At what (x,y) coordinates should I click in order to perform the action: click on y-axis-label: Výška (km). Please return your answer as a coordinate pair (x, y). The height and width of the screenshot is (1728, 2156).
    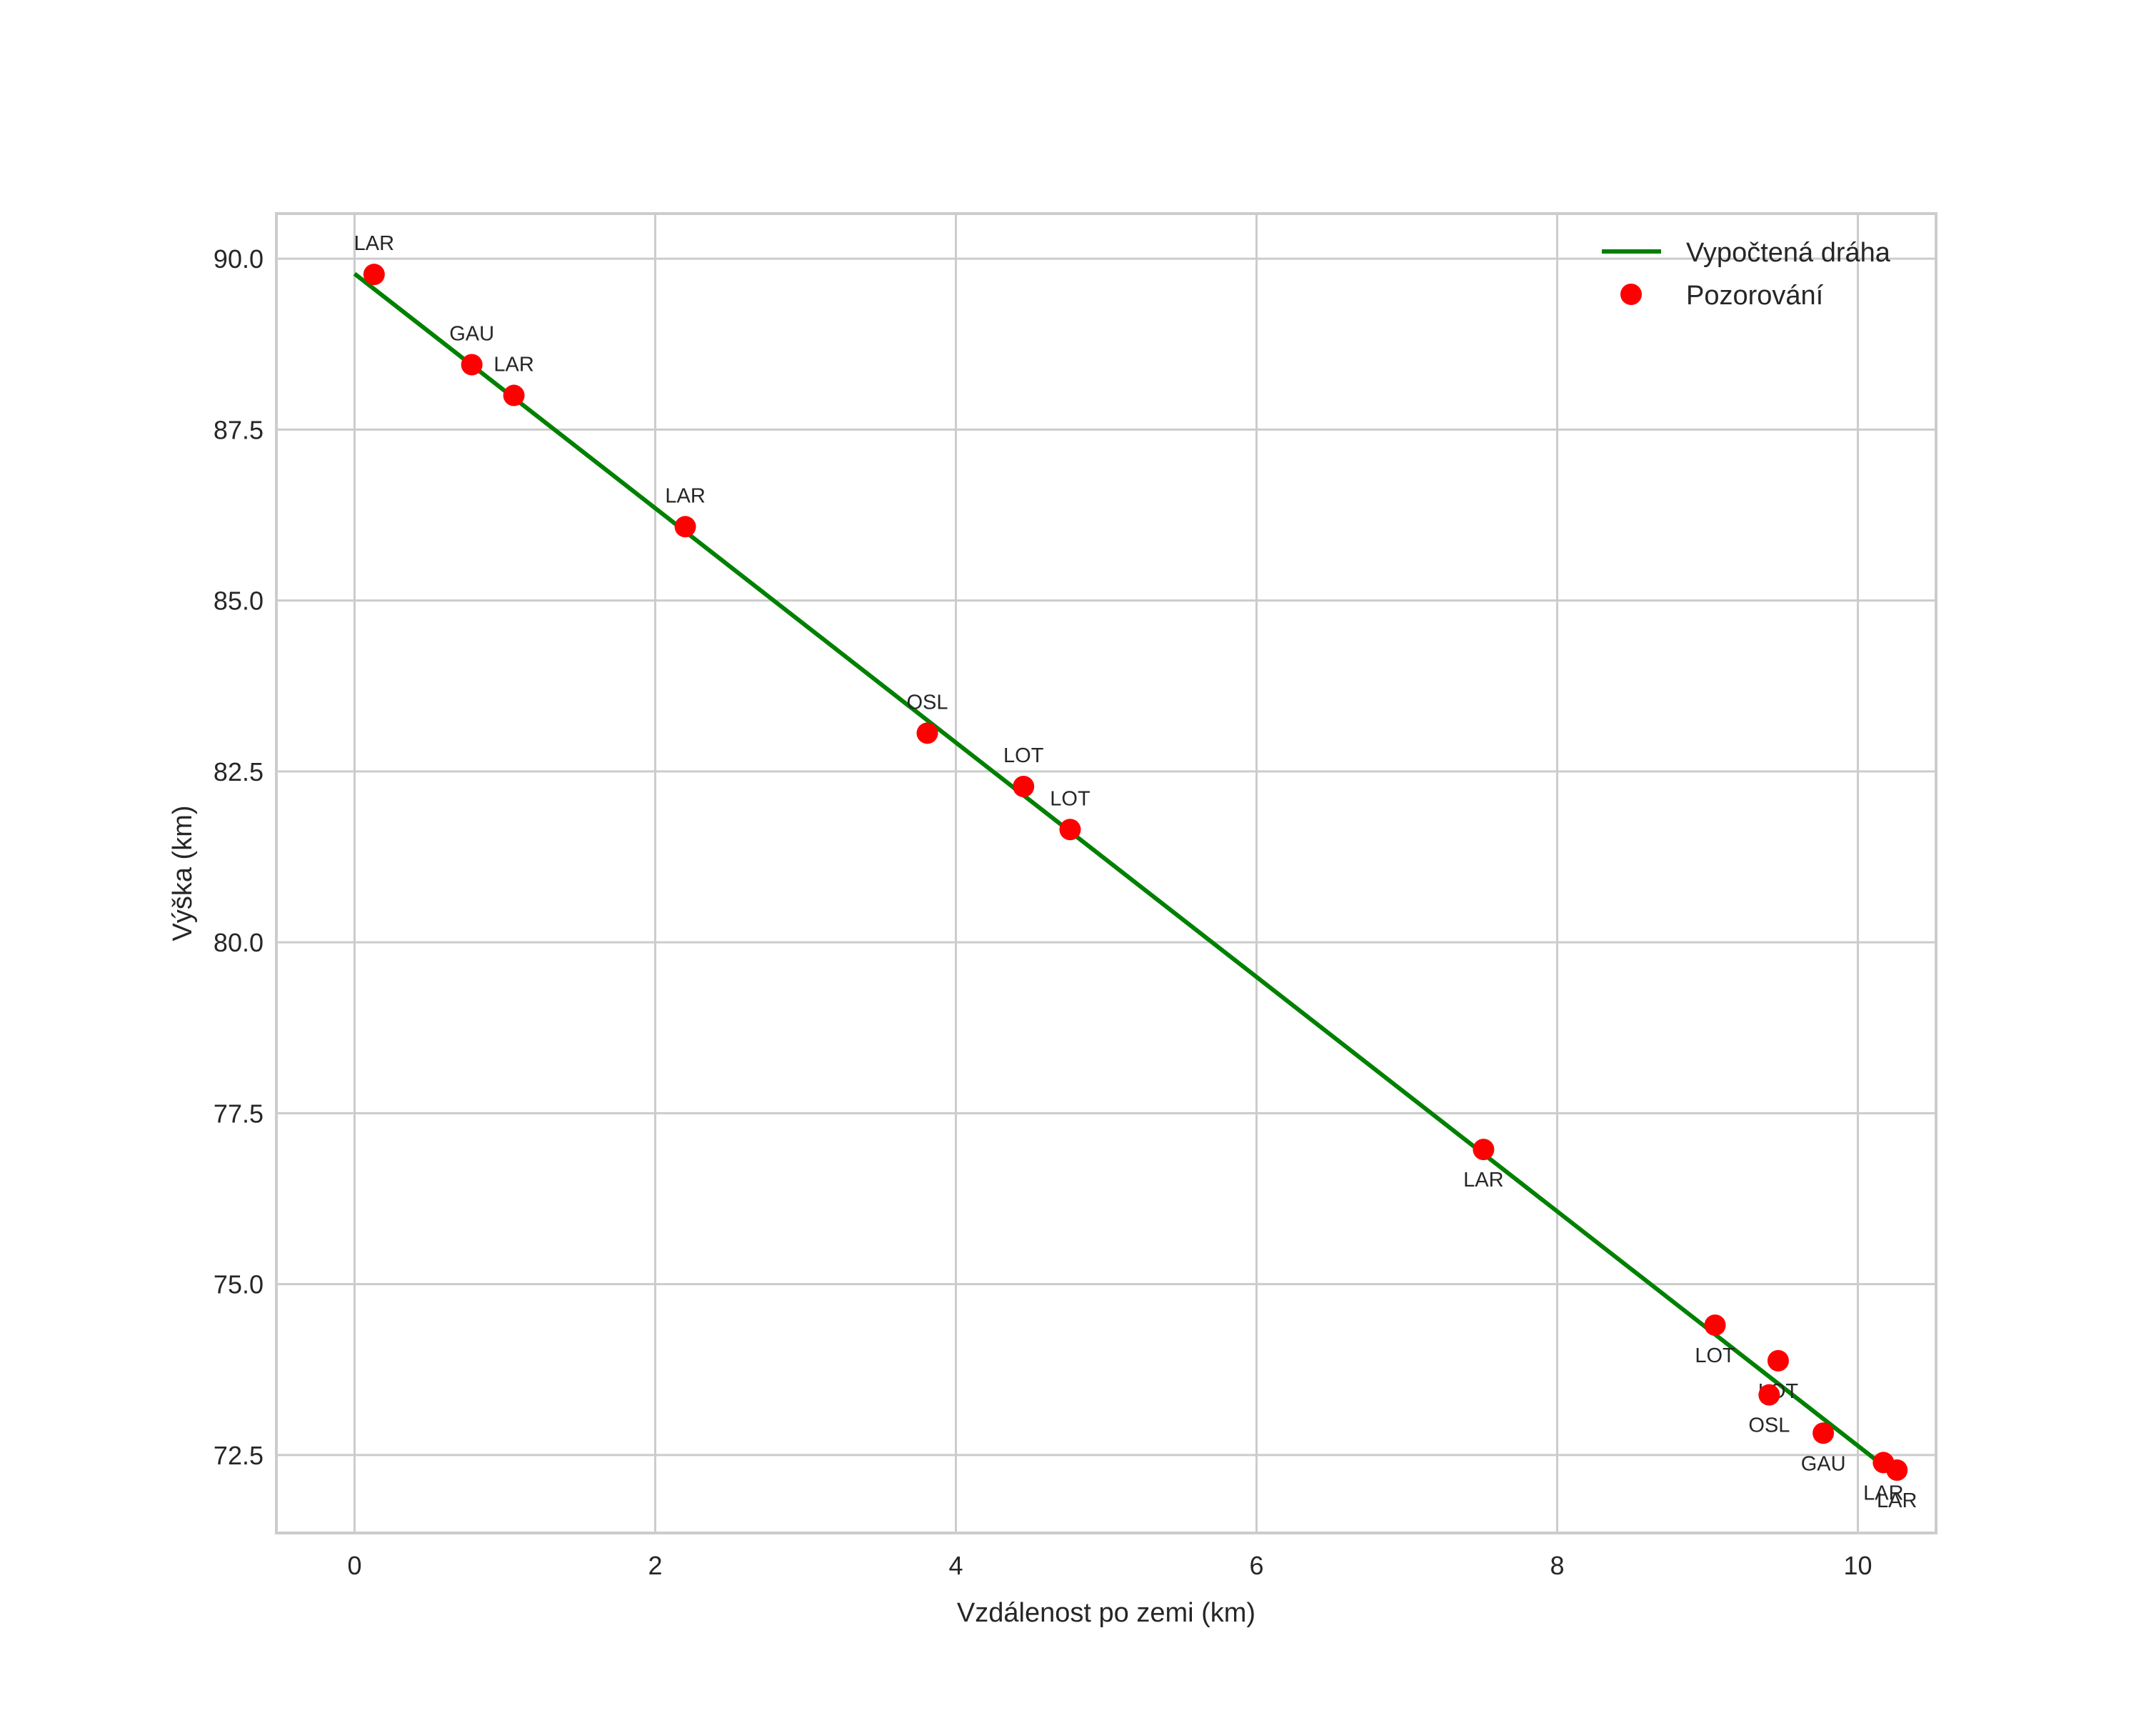
    Looking at the image, I should click on (183, 874).